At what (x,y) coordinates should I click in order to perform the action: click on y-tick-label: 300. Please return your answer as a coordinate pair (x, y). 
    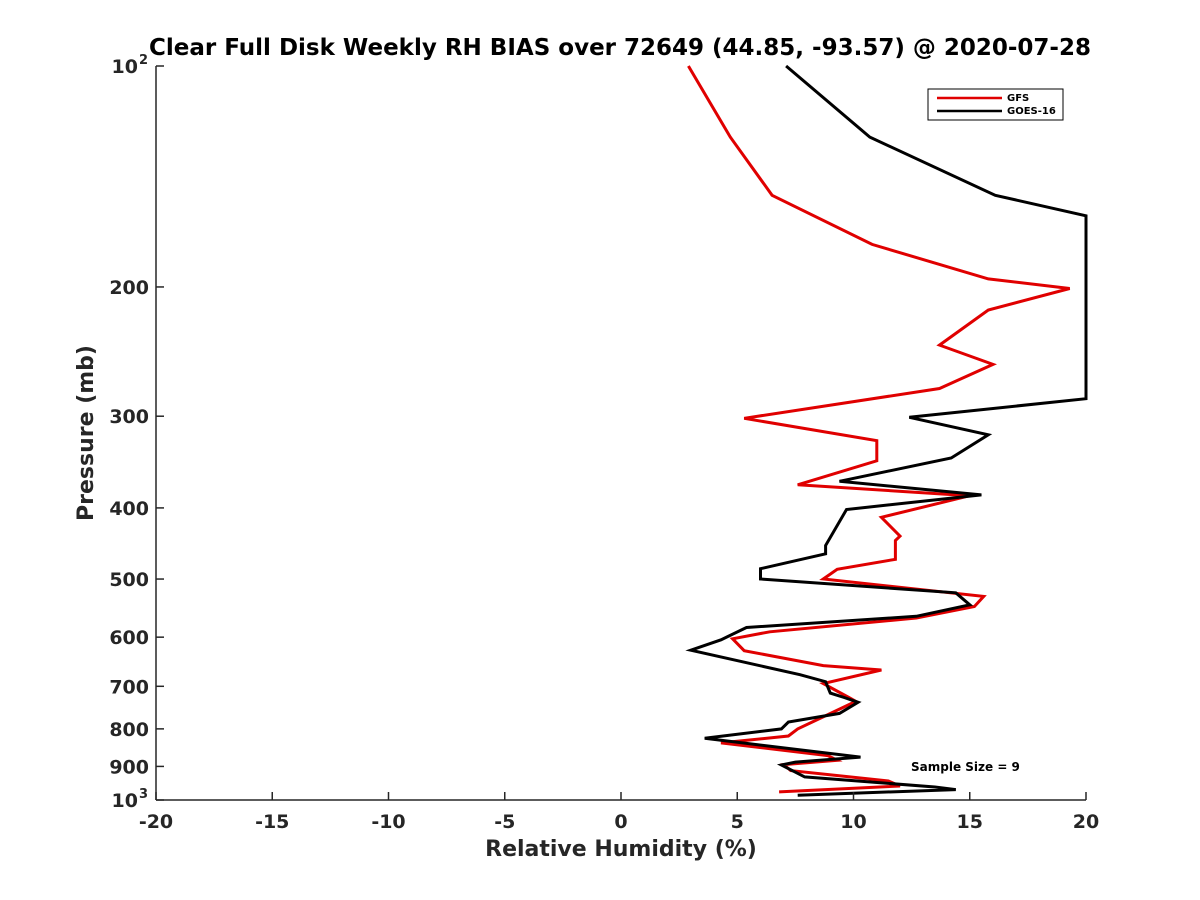
    Looking at the image, I should click on (129, 417).